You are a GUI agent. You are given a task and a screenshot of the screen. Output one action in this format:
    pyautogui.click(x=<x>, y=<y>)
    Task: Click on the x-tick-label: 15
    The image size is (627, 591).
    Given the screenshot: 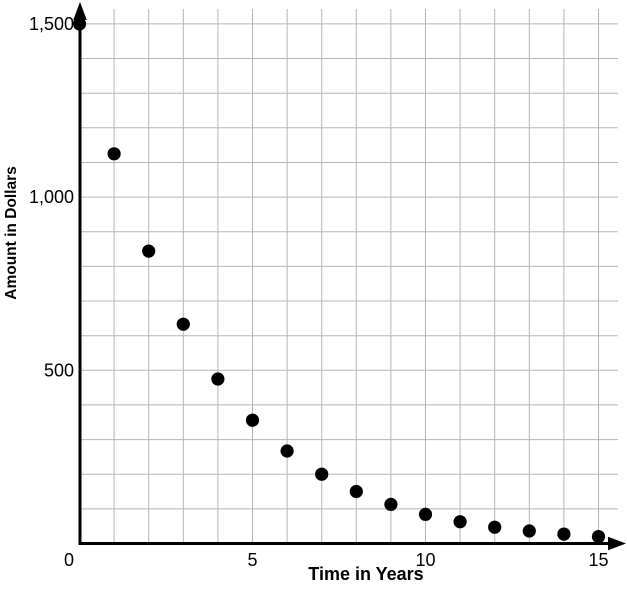 What is the action you would take?
    pyautogui.click(x=598, y=560)
    